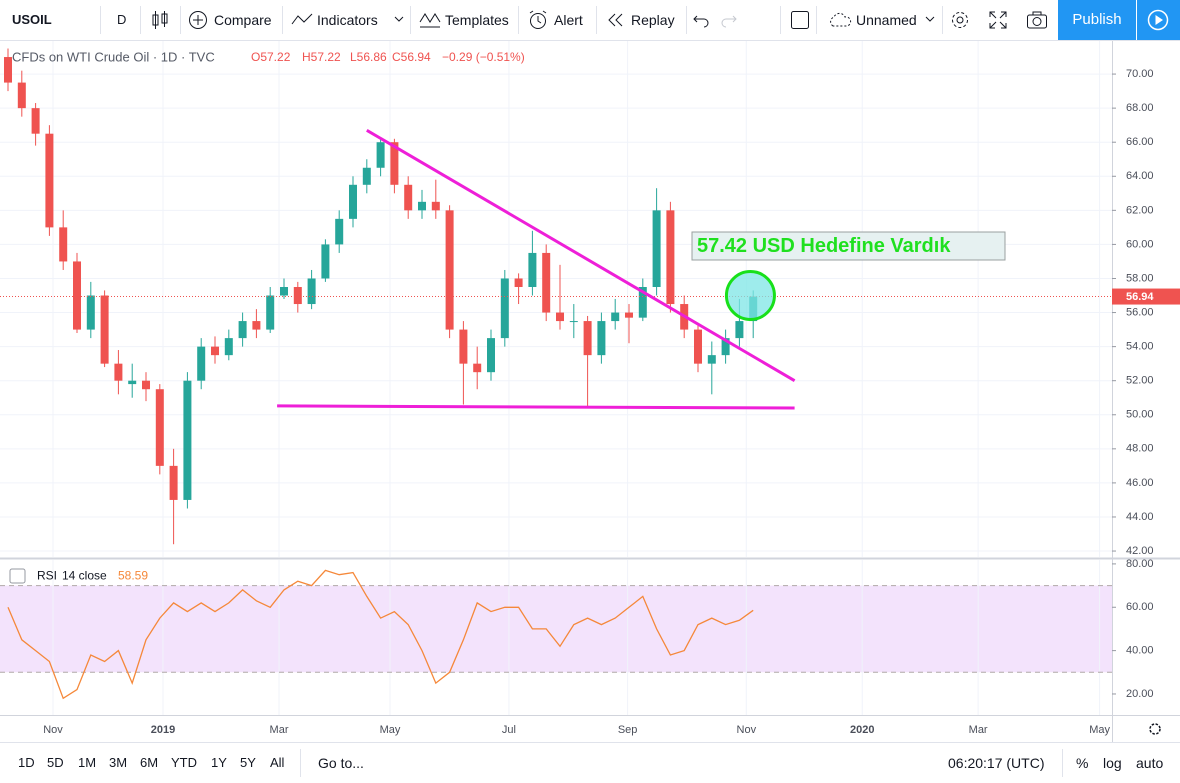 Image resolution: width=1180 pixels, height=783 pixels. Describe the element at coordinates (729, 20) in the screenshot. I see `redo` at that location.